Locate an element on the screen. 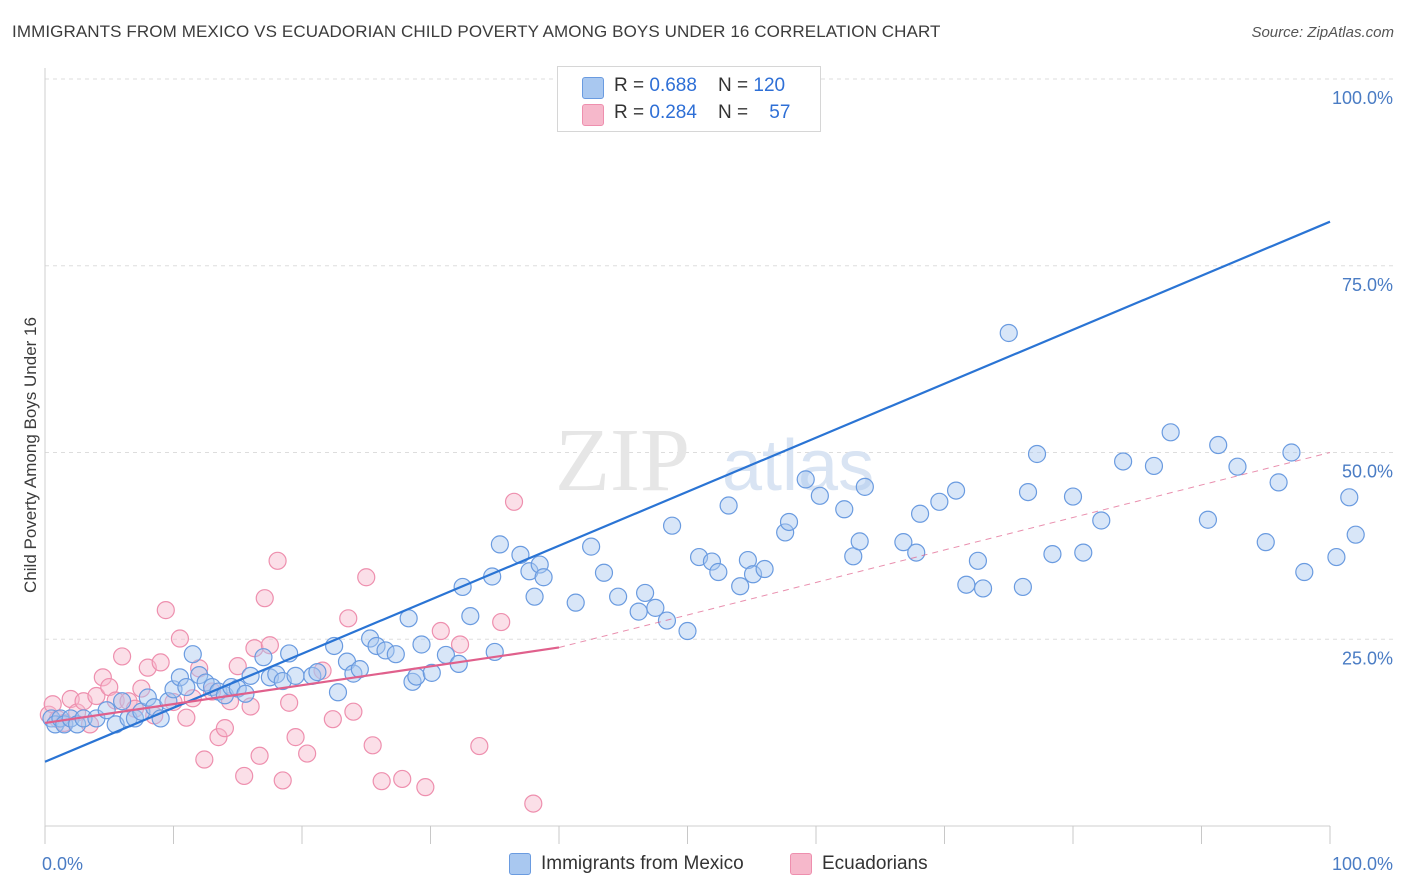 The height and width of the screenshot is (892, 1406). ecuadorians-points is located at coordinates (291, 652).